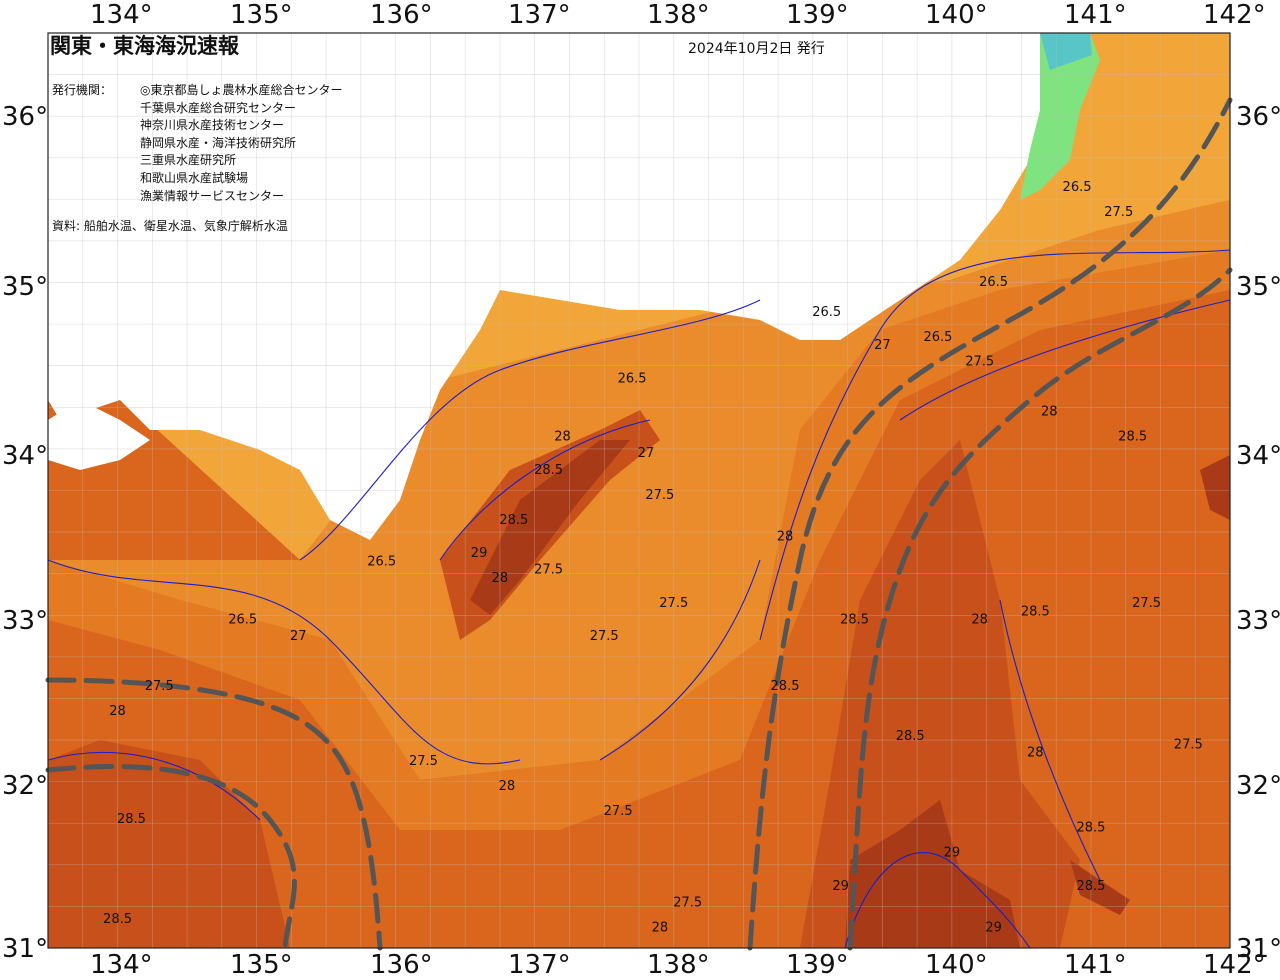 This screenshot has width=1280, height=980. What do you see at coordinates (956, 965) in the screenshot?
I see `lon-label-bottom: 140°` at bounding box center [956, 965].